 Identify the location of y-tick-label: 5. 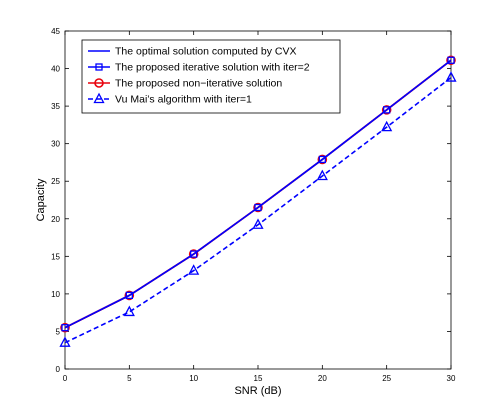
(58, 331).